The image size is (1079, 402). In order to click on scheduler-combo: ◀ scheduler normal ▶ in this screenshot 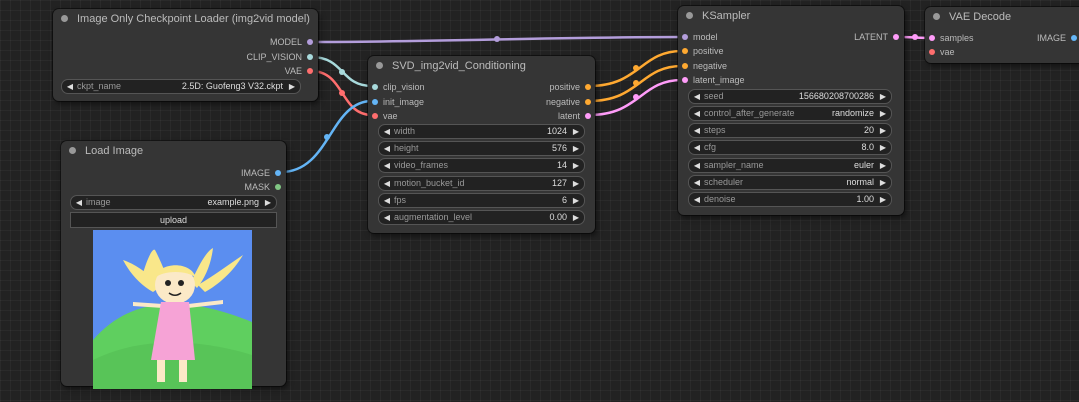, I will do `click(790, 182)`.